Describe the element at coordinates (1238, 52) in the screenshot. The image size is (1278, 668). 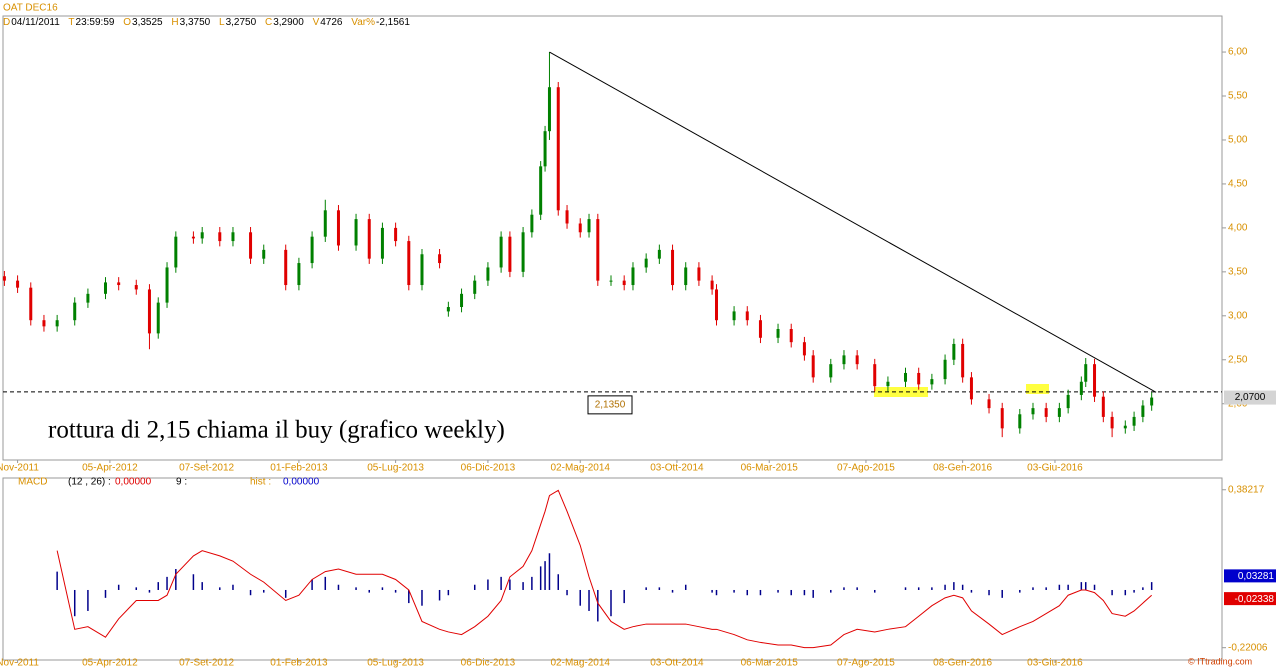
I see `y-tick-label: 6,00` at that location.